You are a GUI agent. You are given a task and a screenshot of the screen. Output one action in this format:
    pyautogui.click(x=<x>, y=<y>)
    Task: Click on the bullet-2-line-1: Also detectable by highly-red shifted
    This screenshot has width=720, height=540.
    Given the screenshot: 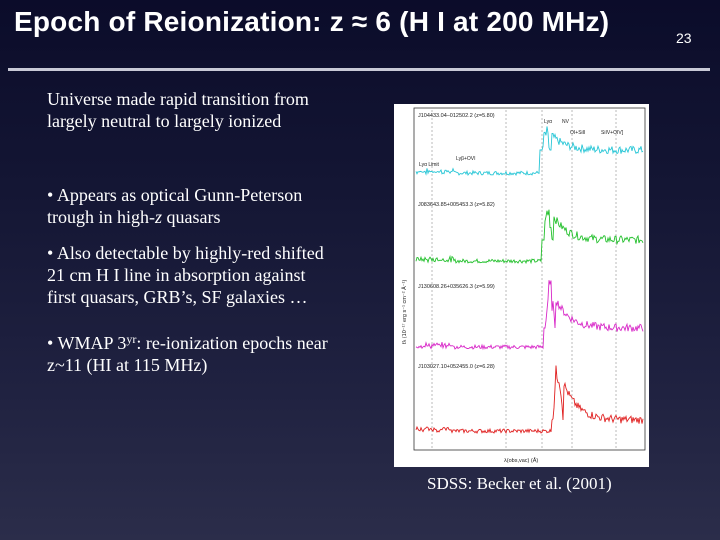 What is the action you would take?
    pyautogui.click(x=190, y=253)
    